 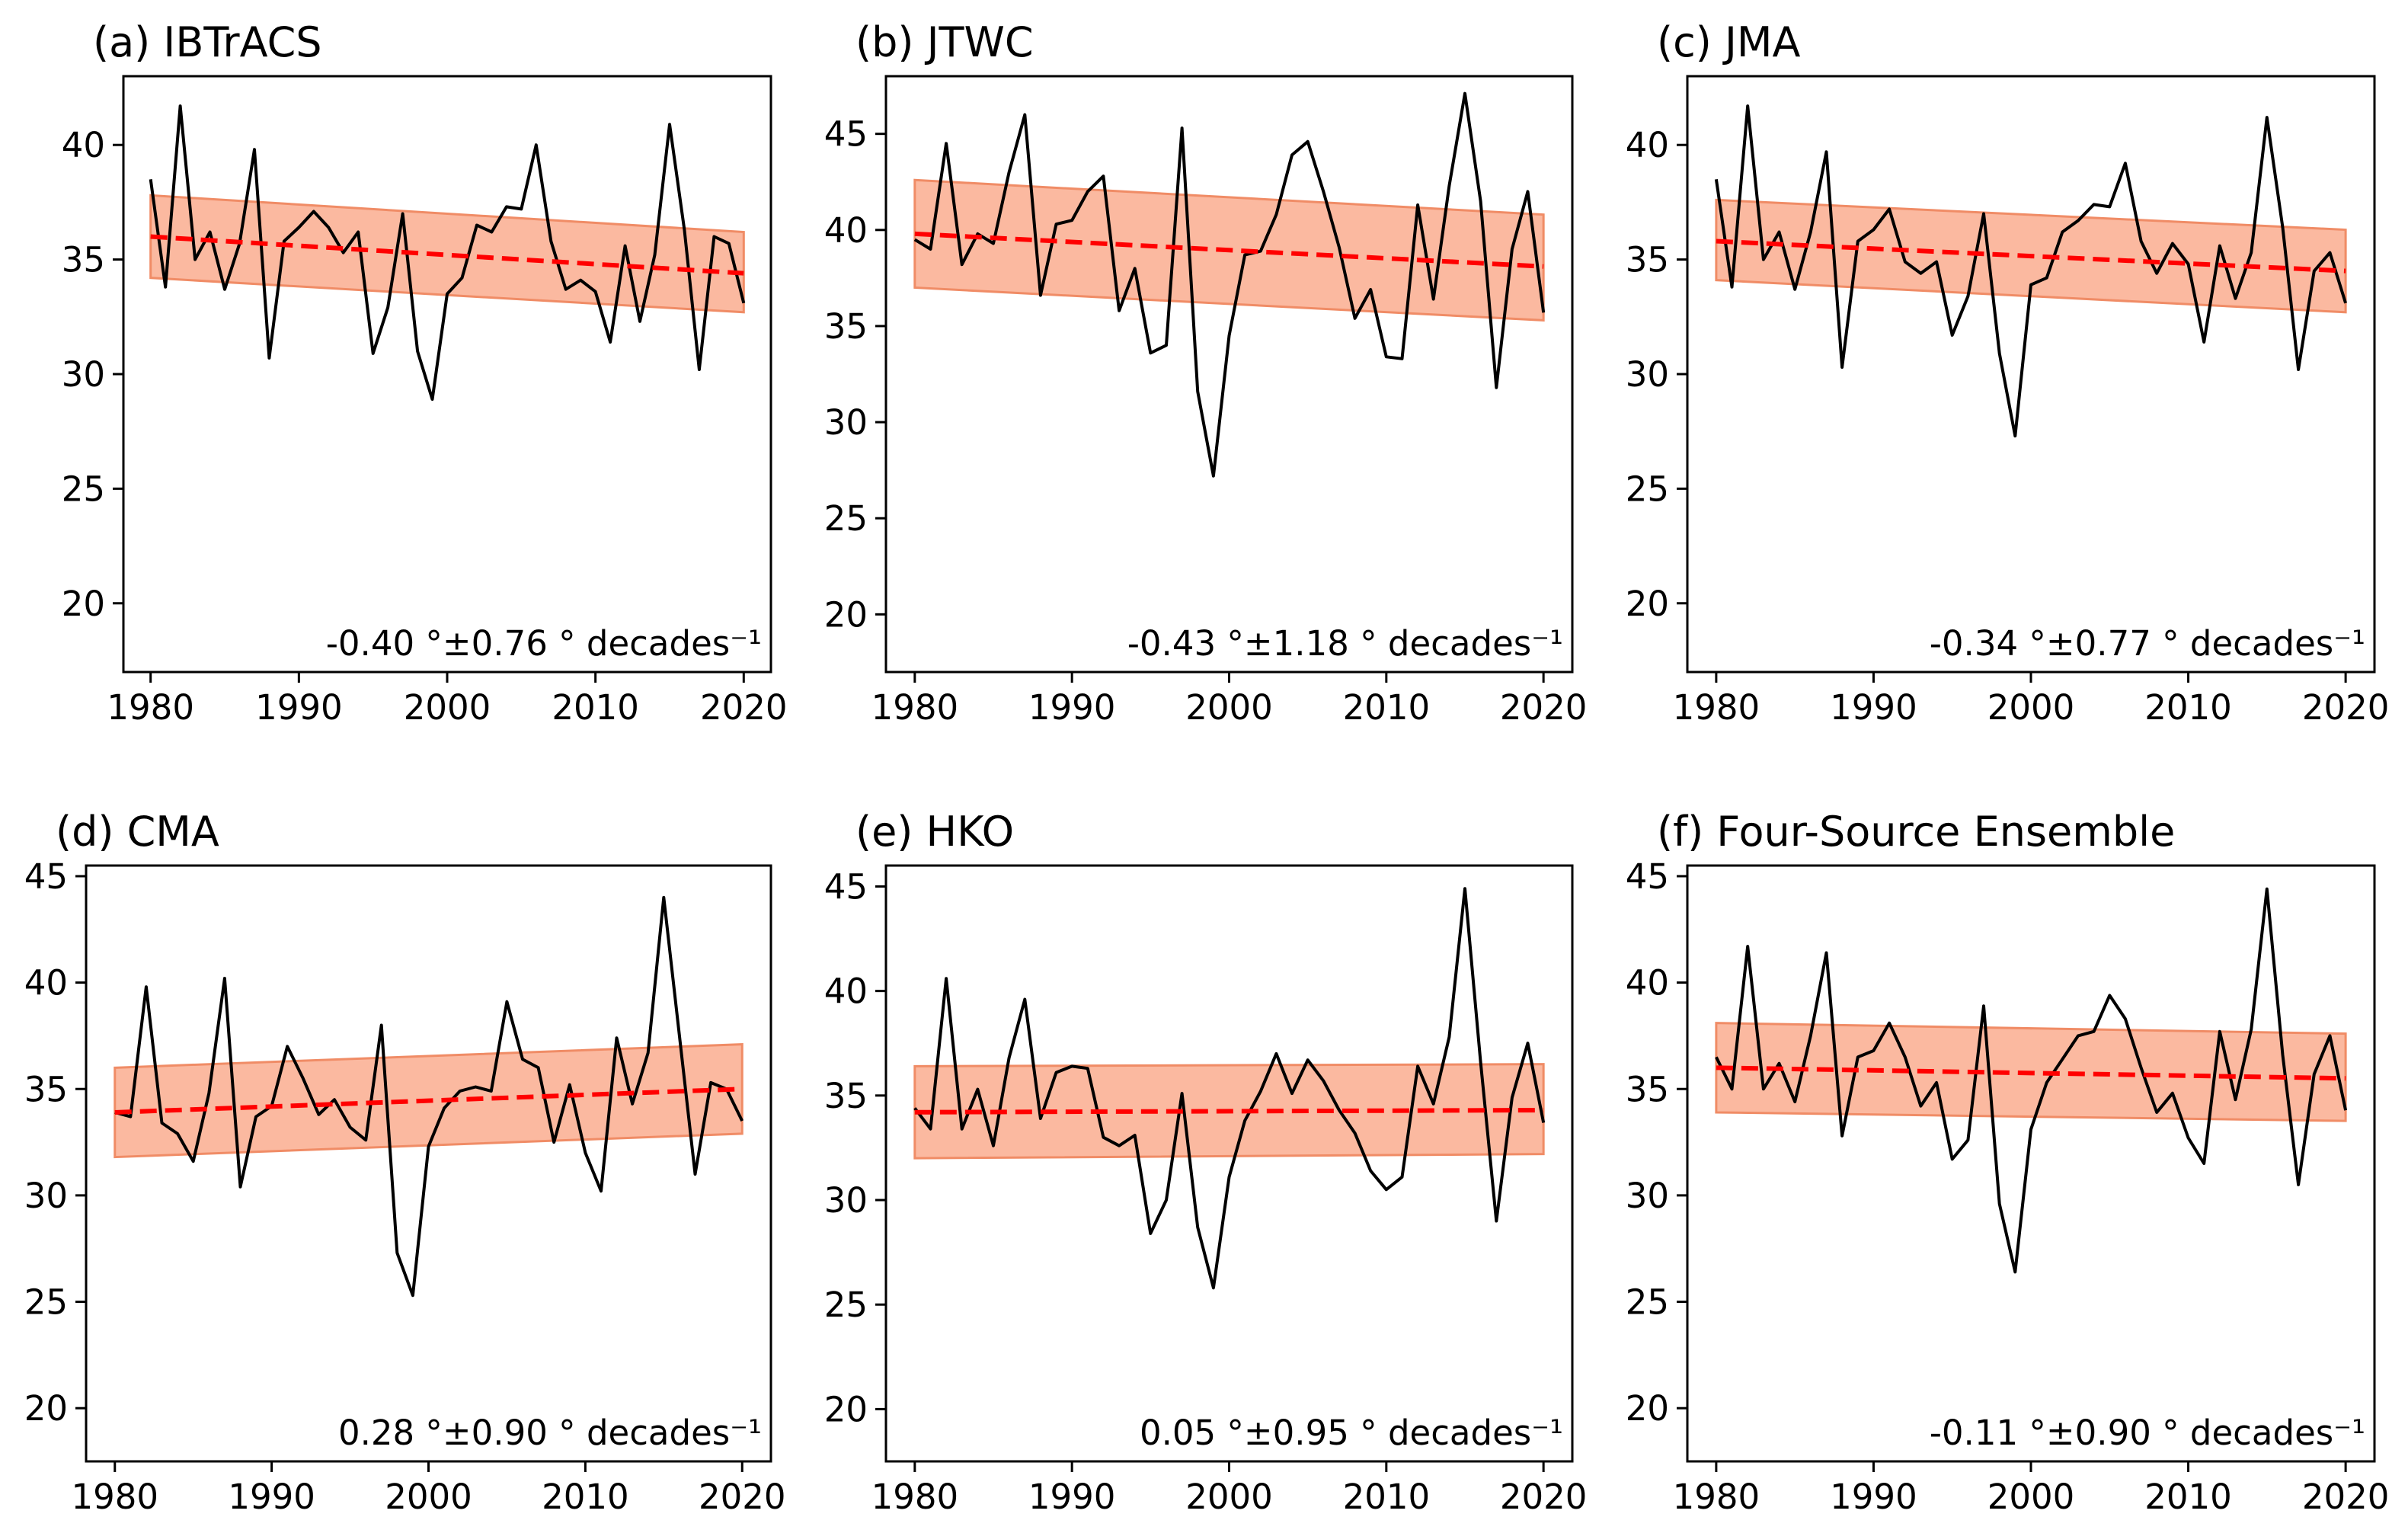 I want to click on panel-title: (e) HKO, so click(x=934, y=832).